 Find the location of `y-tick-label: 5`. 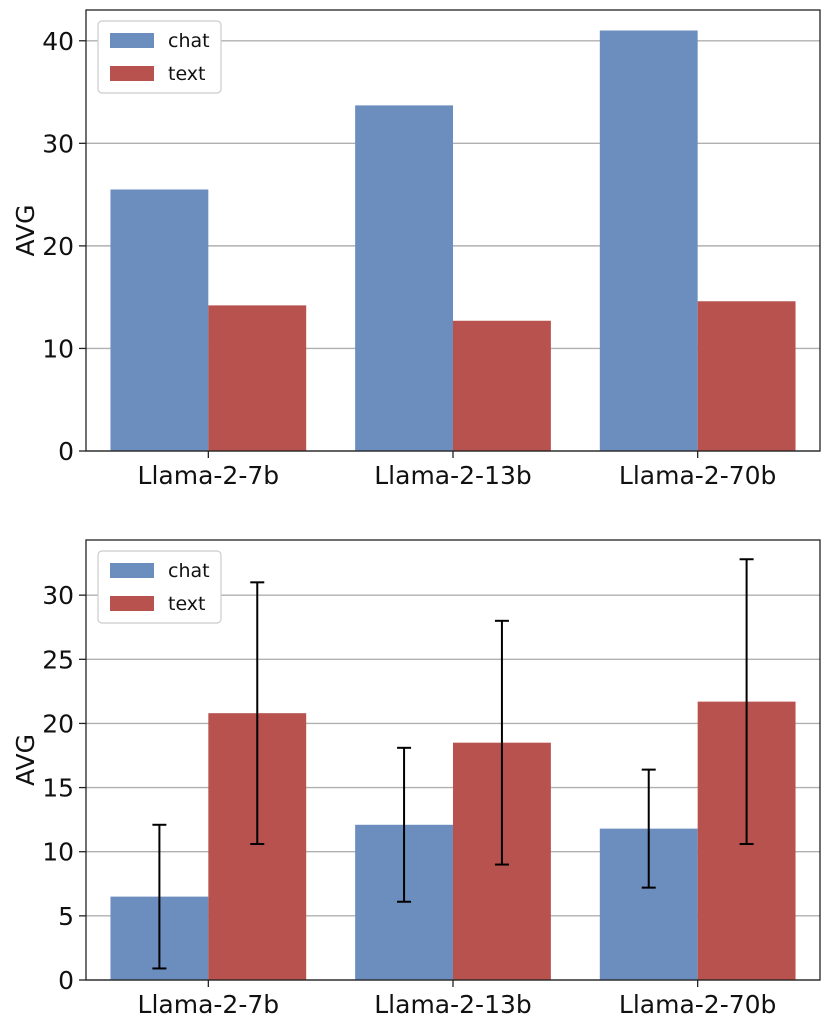

y-tick-label: 5 is located at coordinates (66, 916).